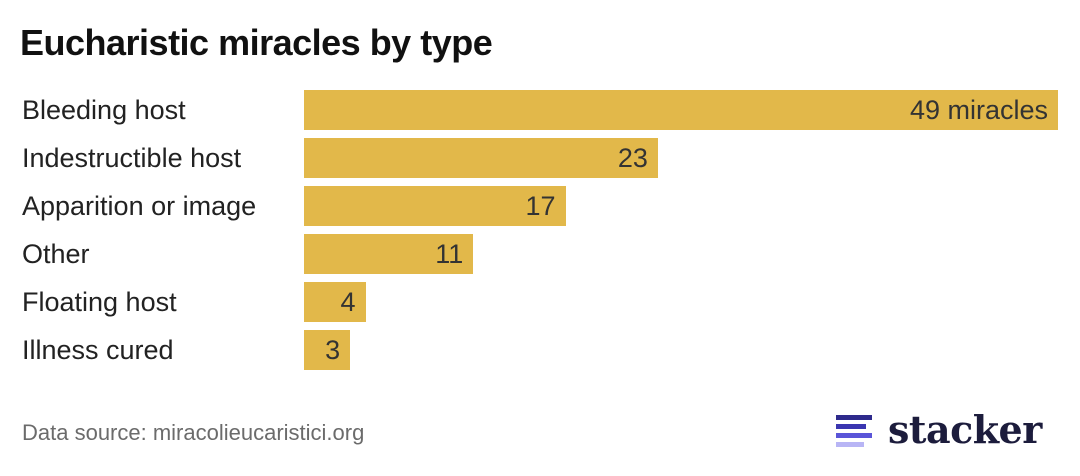 The width and height of the screenshot is (1080, 476). What do you see at coordinates (389, 254) in the screenshot?
I see `bar: 11` at bounding box center [389, 254].